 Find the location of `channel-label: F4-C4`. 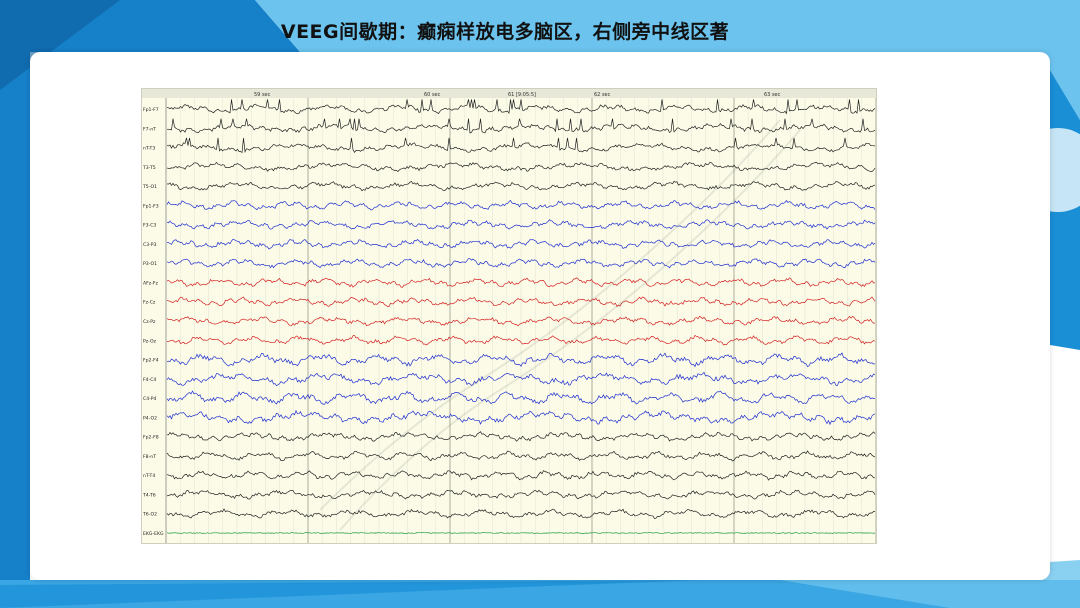

channel-label: F4-C4 is located at coordinates (149, 380).